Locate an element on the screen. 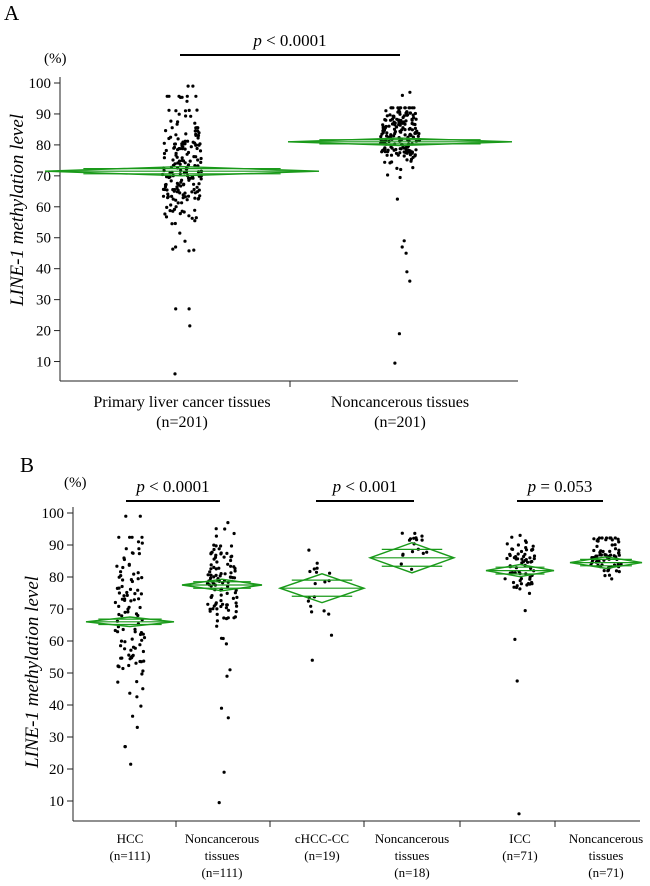 The width and height of the screenshot is (650, 886). panel-a-unit-label: (%) is located at coordinates (55, 59).